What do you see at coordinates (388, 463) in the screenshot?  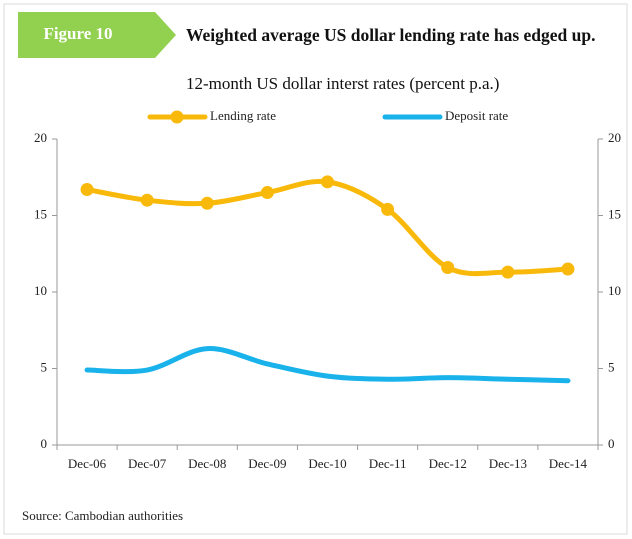 I see `x-tick-label: Dec-11` at bounding box center [388, 463].